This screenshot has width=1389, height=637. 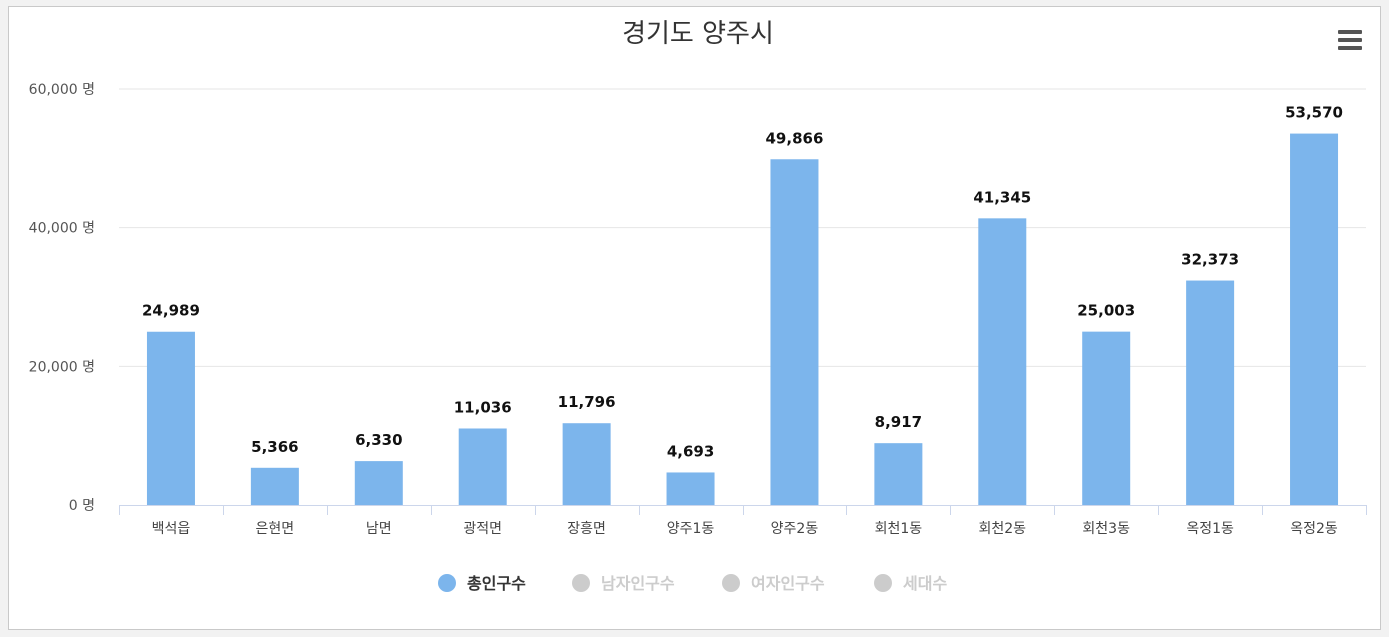 I want to click on x-tick-label: 은현면, so click(x=275, y=529).